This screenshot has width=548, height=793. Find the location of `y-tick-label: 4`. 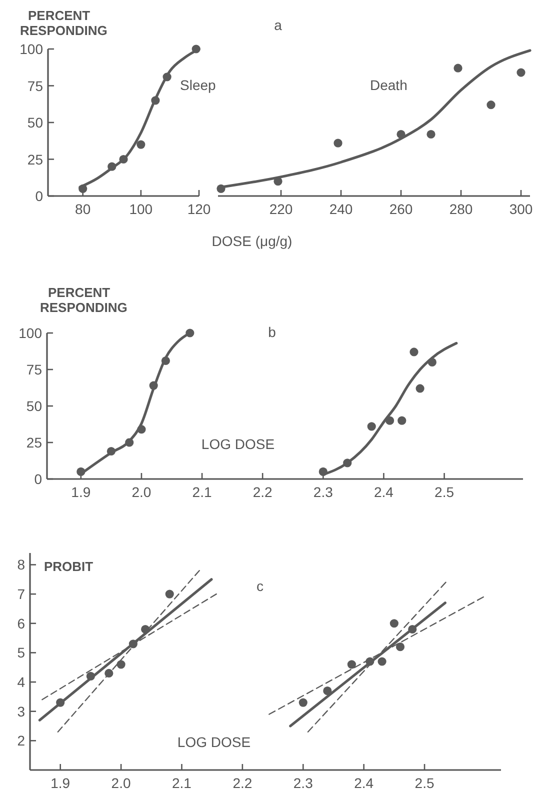

y-tick-label: 4 is located at coordinates (21, 682).